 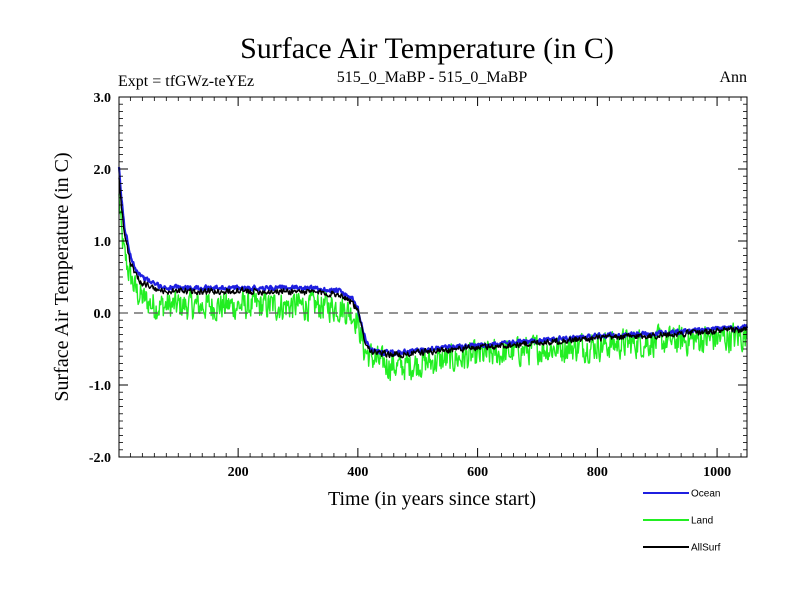 What do you see at coordinates (100, 458) in the screenshot?
I see `y-tick-label: -2.0` at bounding box center [100, 458].